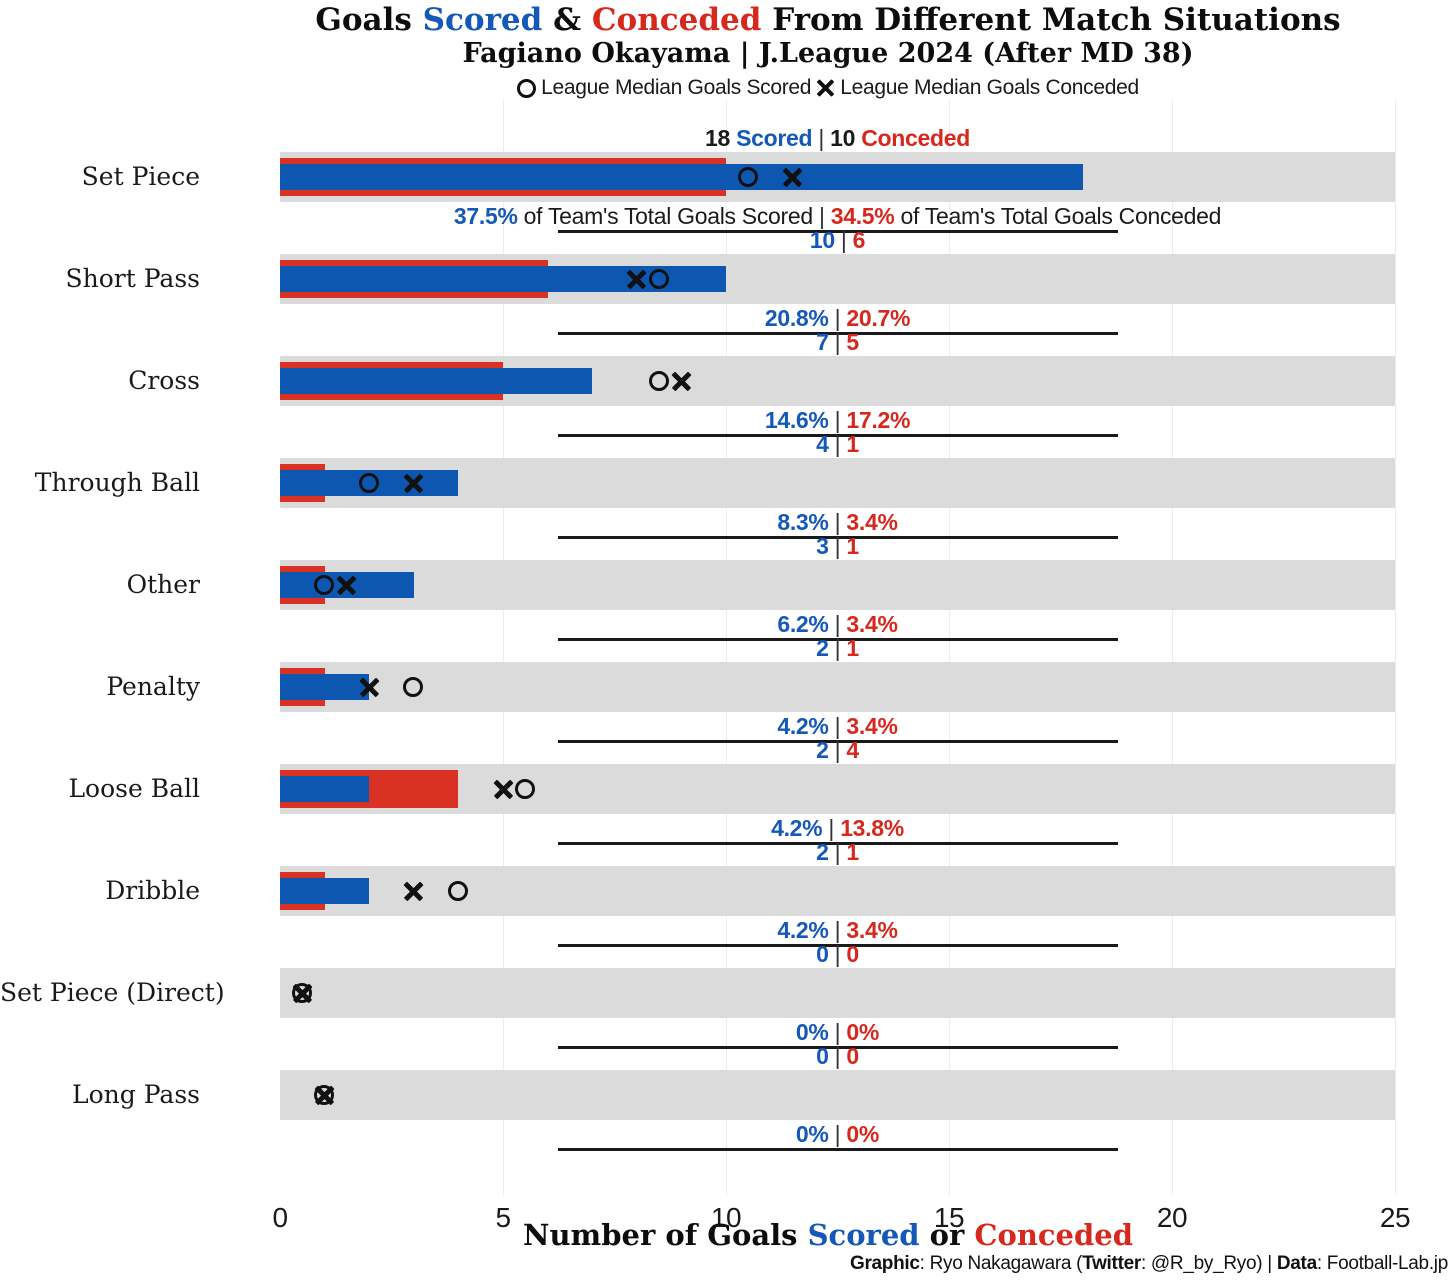 The width and height of the screenshot is (1456, 1281). Describe the element at coordinates (1382, 1263) in the screenshot. I see `footer-segment: : Football-Lab.jp` at that location.